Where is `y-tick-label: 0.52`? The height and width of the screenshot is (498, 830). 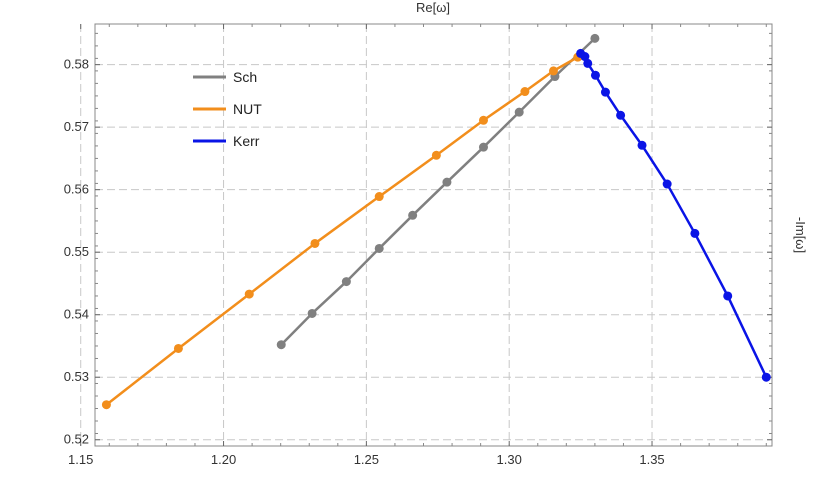 y-tick-label: 0.52 is located at coordinates (76, 439).